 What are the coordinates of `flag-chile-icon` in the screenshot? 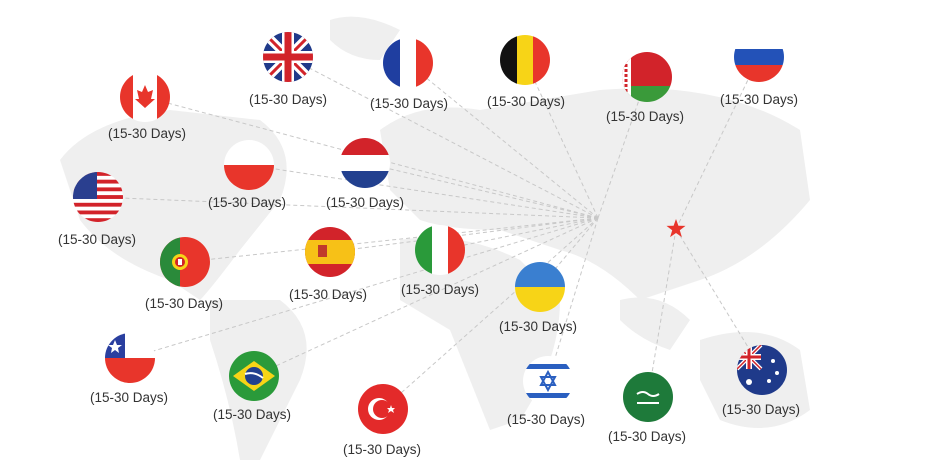 It's located at (130, 358).